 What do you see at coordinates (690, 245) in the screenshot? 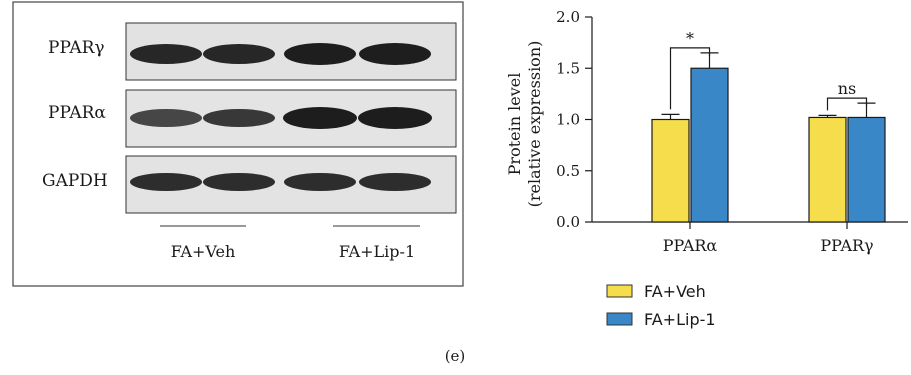
I see `x-tick-label: PPARα` at bounding box center [690, 245].